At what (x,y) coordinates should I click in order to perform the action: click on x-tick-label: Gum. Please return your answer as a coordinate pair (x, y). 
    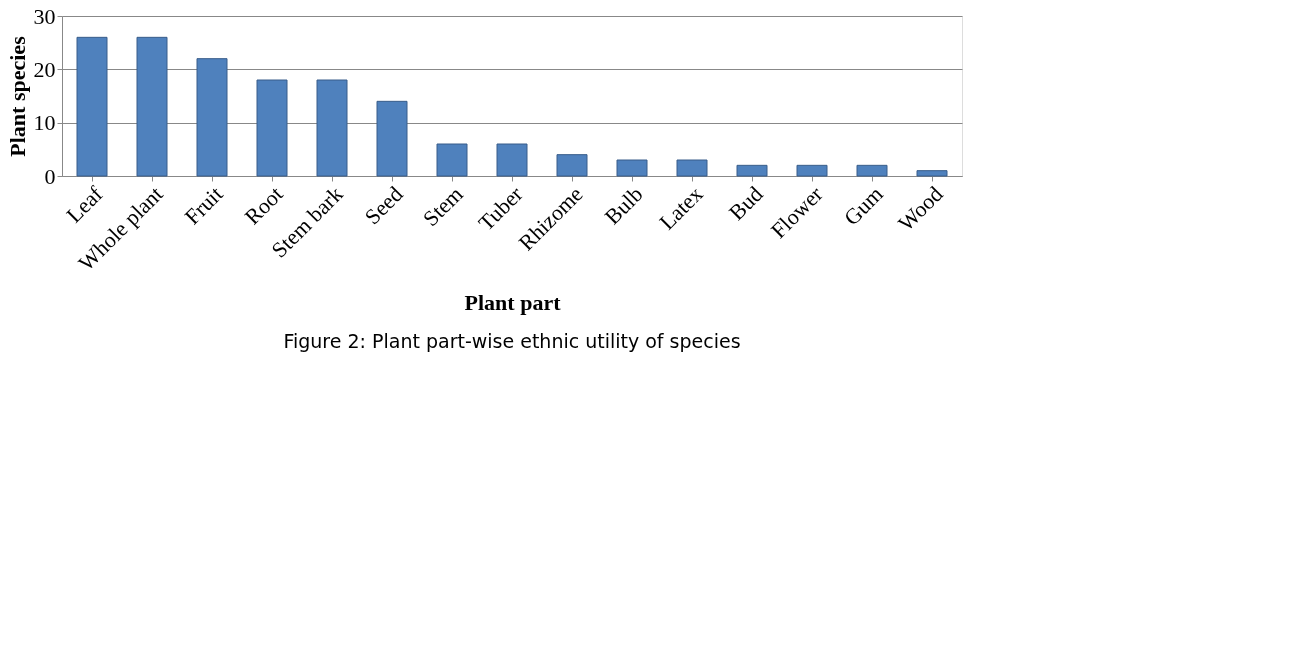
    Looking at the image, I should click on (863, 206).